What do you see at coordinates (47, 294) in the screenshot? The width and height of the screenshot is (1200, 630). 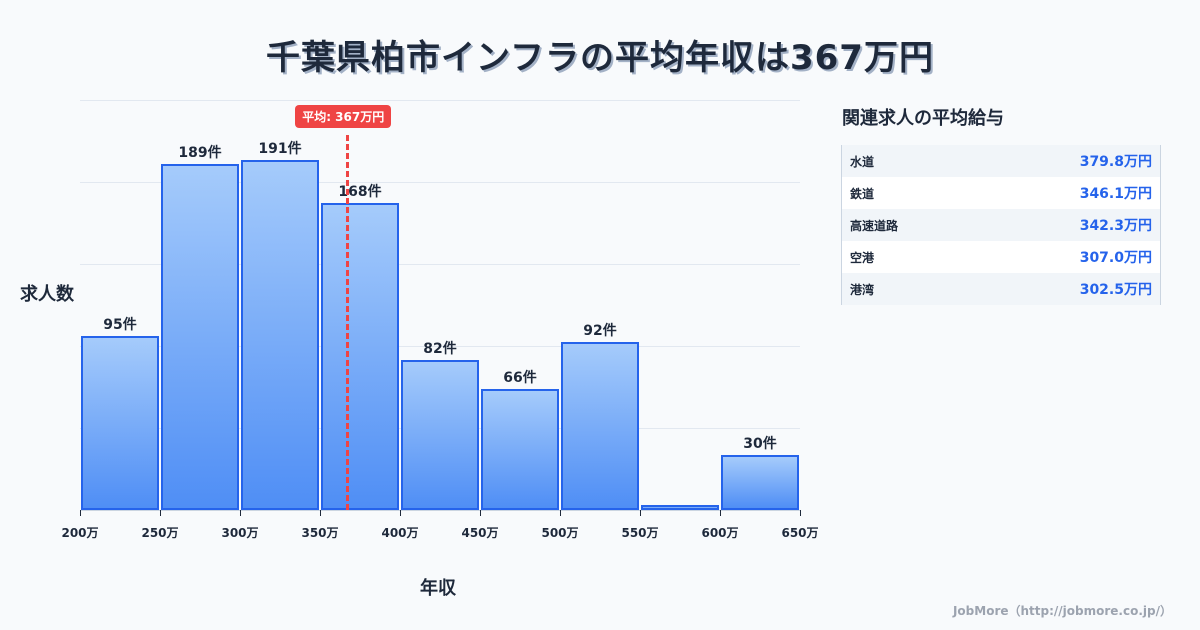 I see `y-axis-label: 求人数` at bounding box center [47, 294].